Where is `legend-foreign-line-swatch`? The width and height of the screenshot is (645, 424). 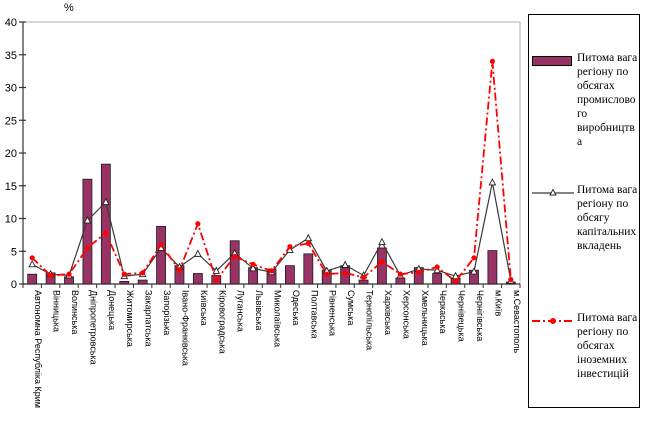
legend-foreign-line-swatch is located at coordinates (553, 321).